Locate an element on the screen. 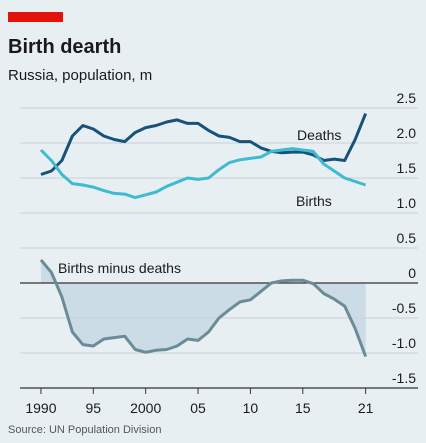 This screenshot has height=443, width=426. x-tick-label: 2000 is located at coordinates (145, 408).